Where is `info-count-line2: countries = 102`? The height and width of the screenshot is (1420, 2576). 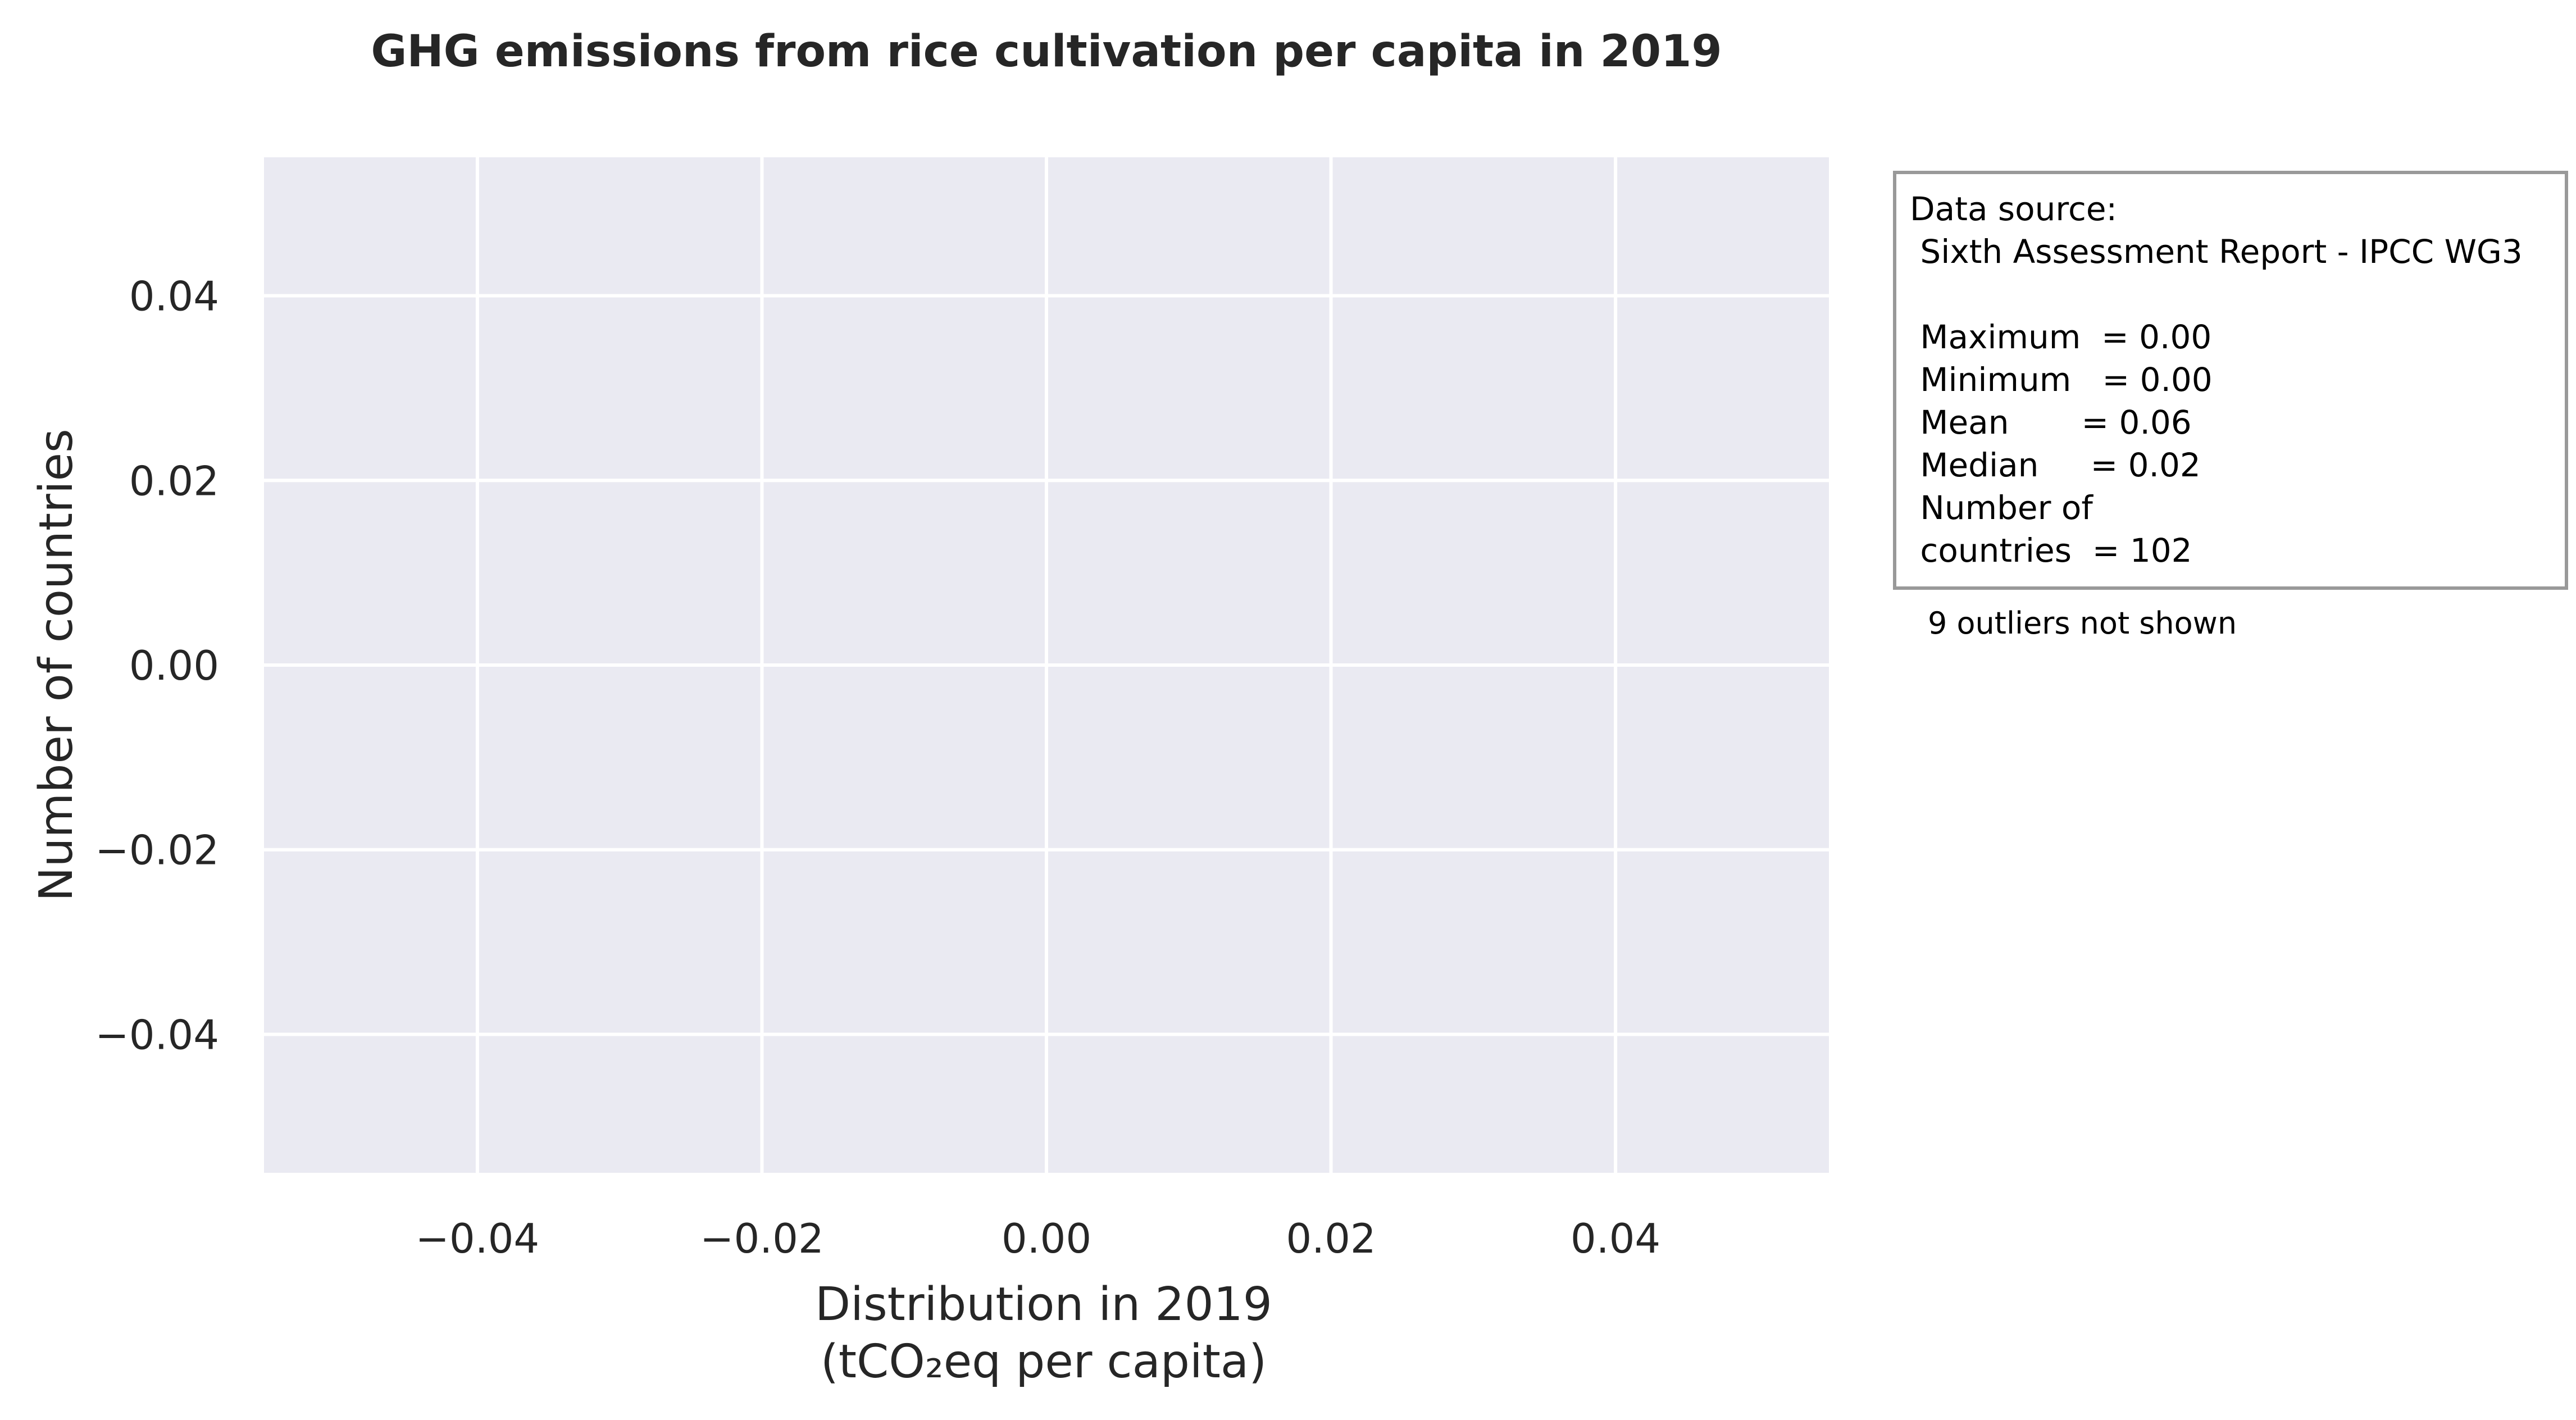 info-count-line2: countries = 102 is located at coordinates (2051, 550).